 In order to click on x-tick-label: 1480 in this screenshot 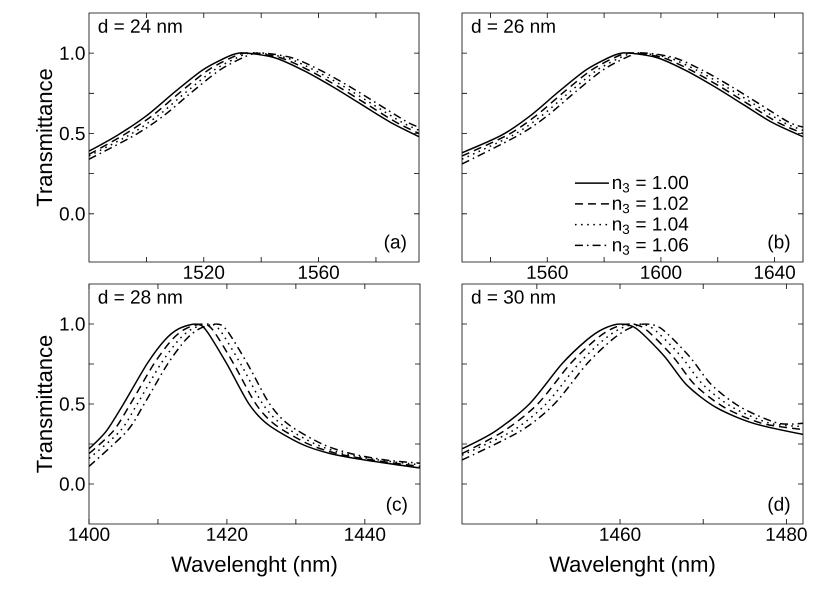, I will do `click(786, 534)`.